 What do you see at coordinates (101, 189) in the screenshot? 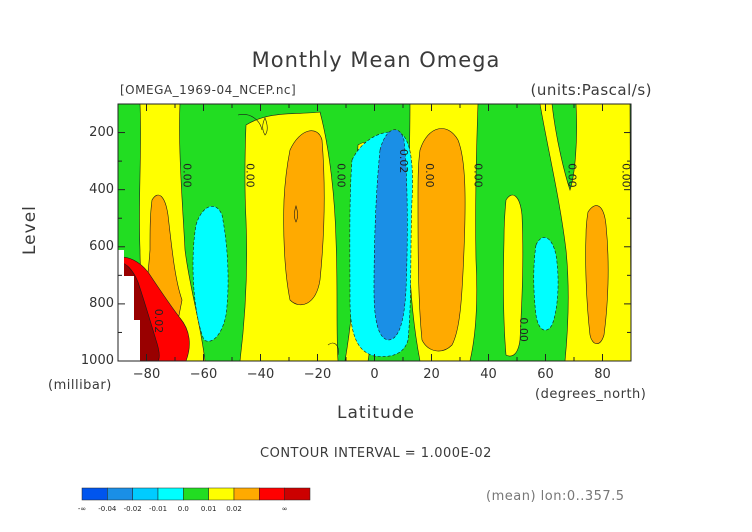
I see `y-tick-label: 400` at bounding box center [101, 189].